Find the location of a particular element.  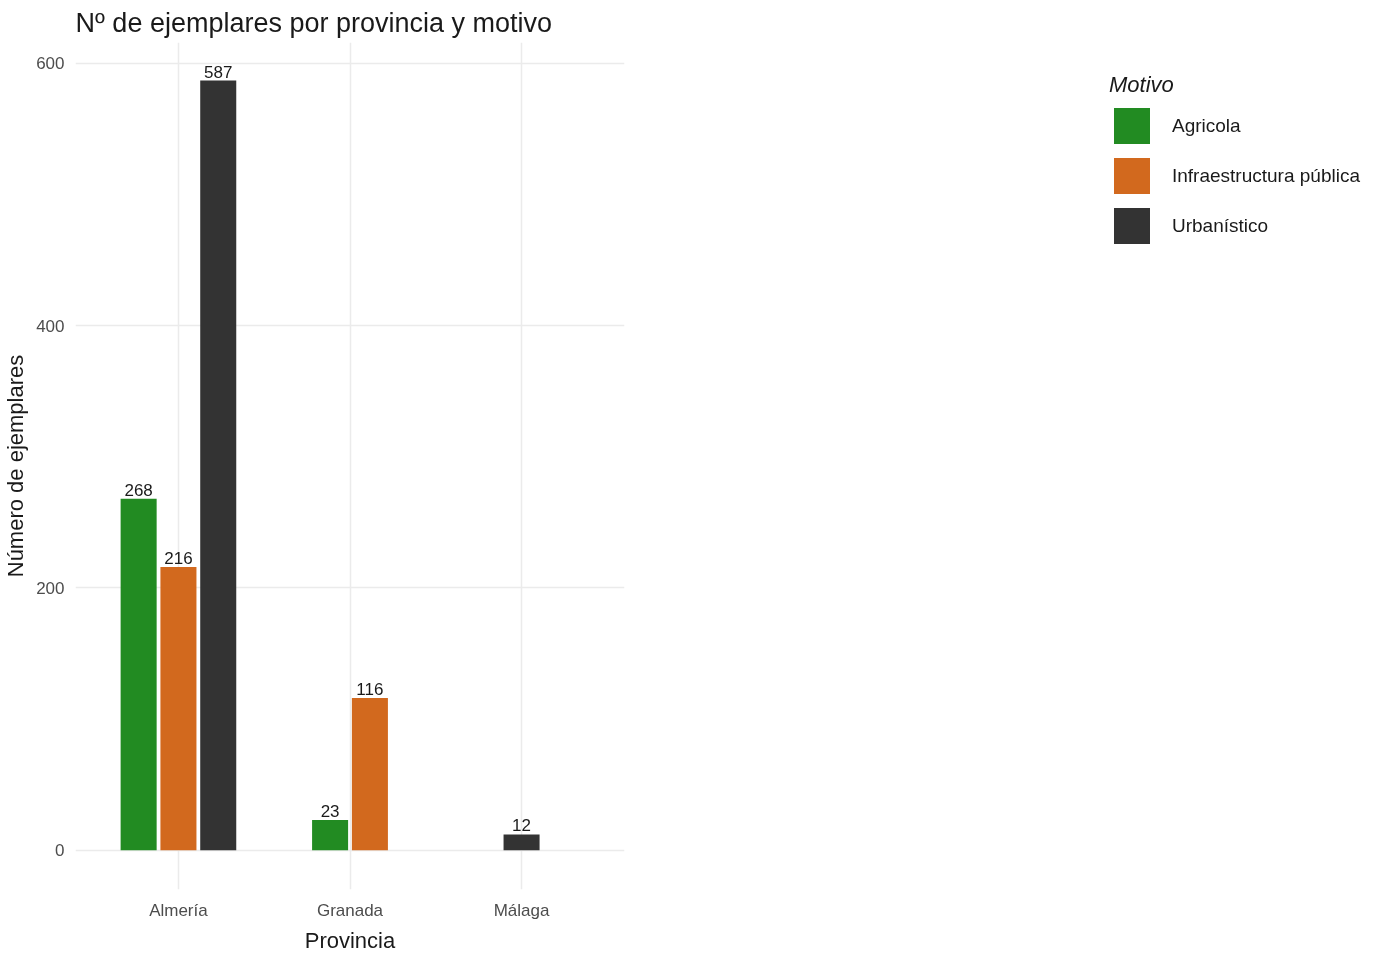

data-label: 587 is located at coordinates (218, 72).